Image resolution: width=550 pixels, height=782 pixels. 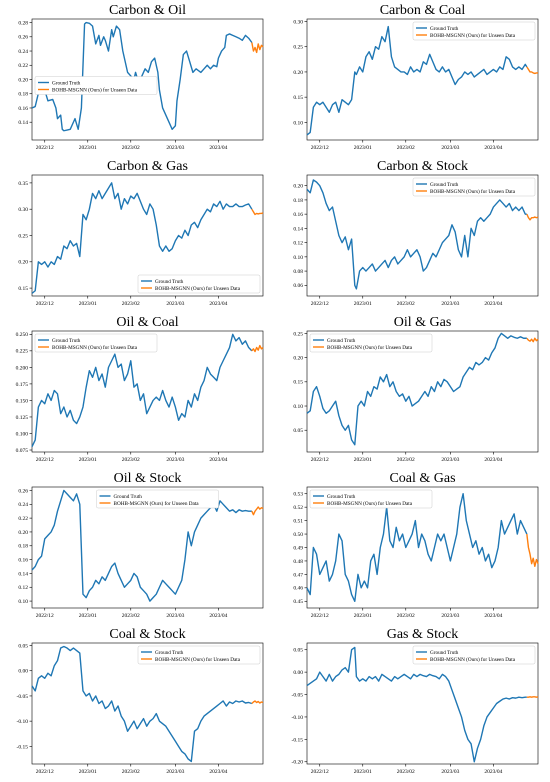 I want to click on chart-title: Oil & Coal, so click(x=147, y=322).